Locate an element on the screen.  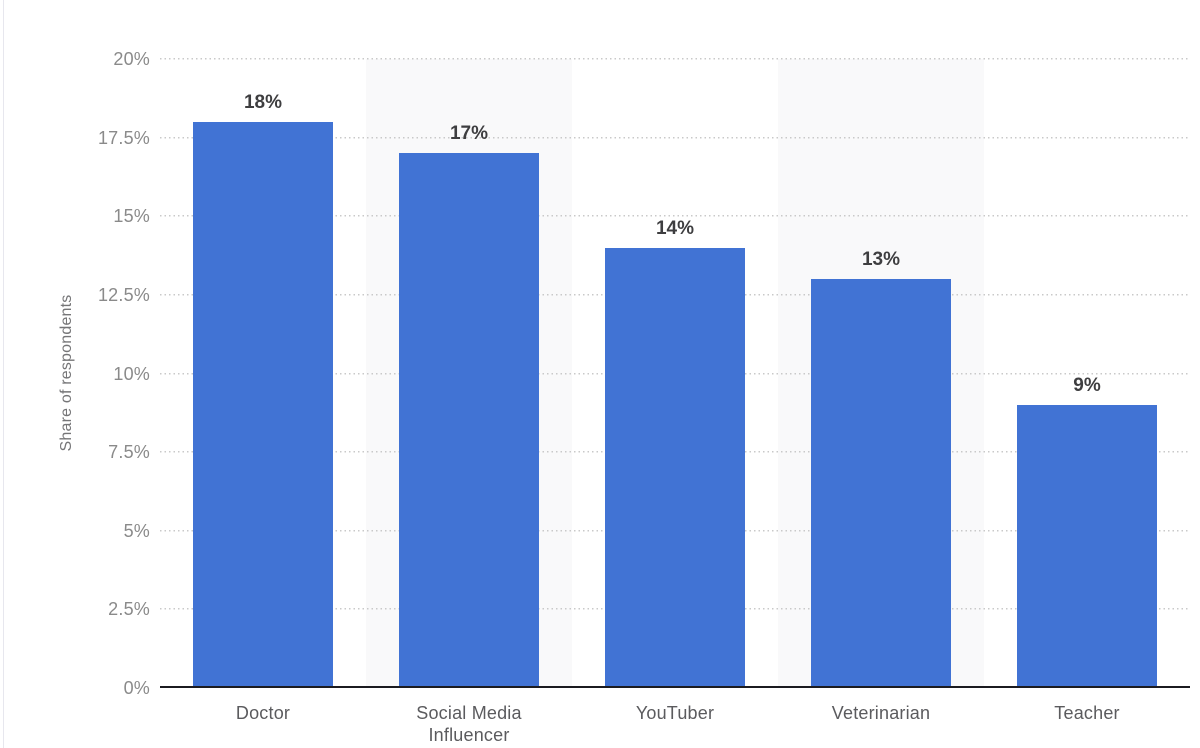
x-category-label: YouTuber is located at coordinates (675, 713).